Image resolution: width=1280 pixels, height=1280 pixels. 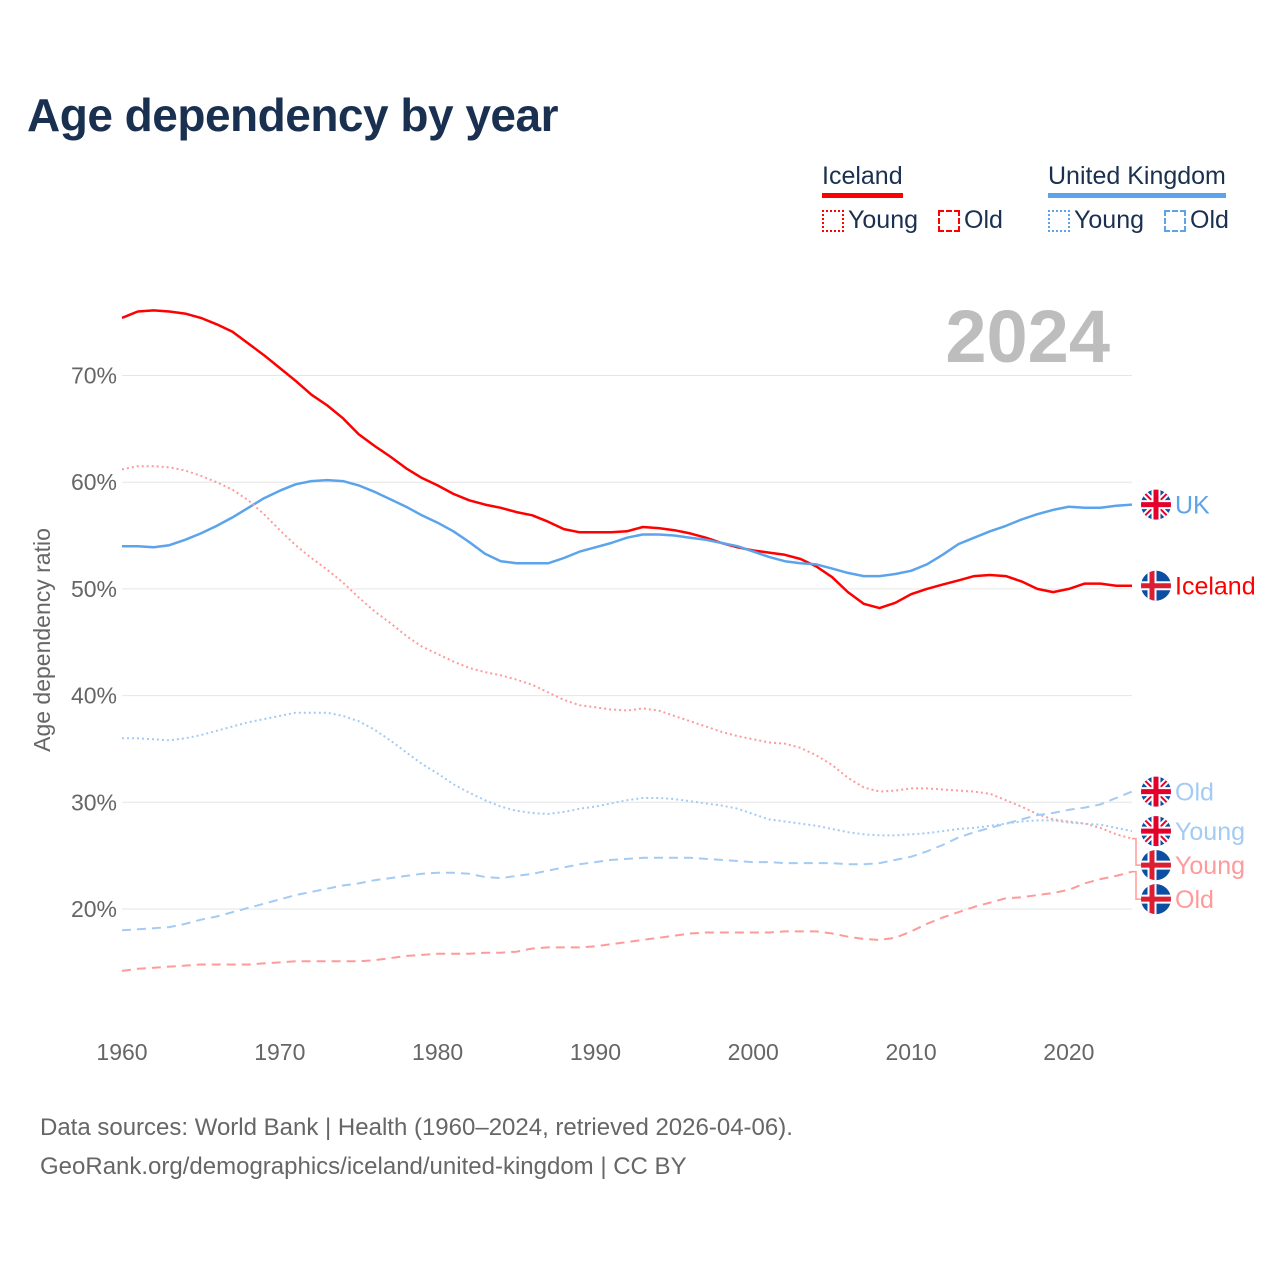 I want to click on y-tick-label: 60%, so click(x=94, y=482).